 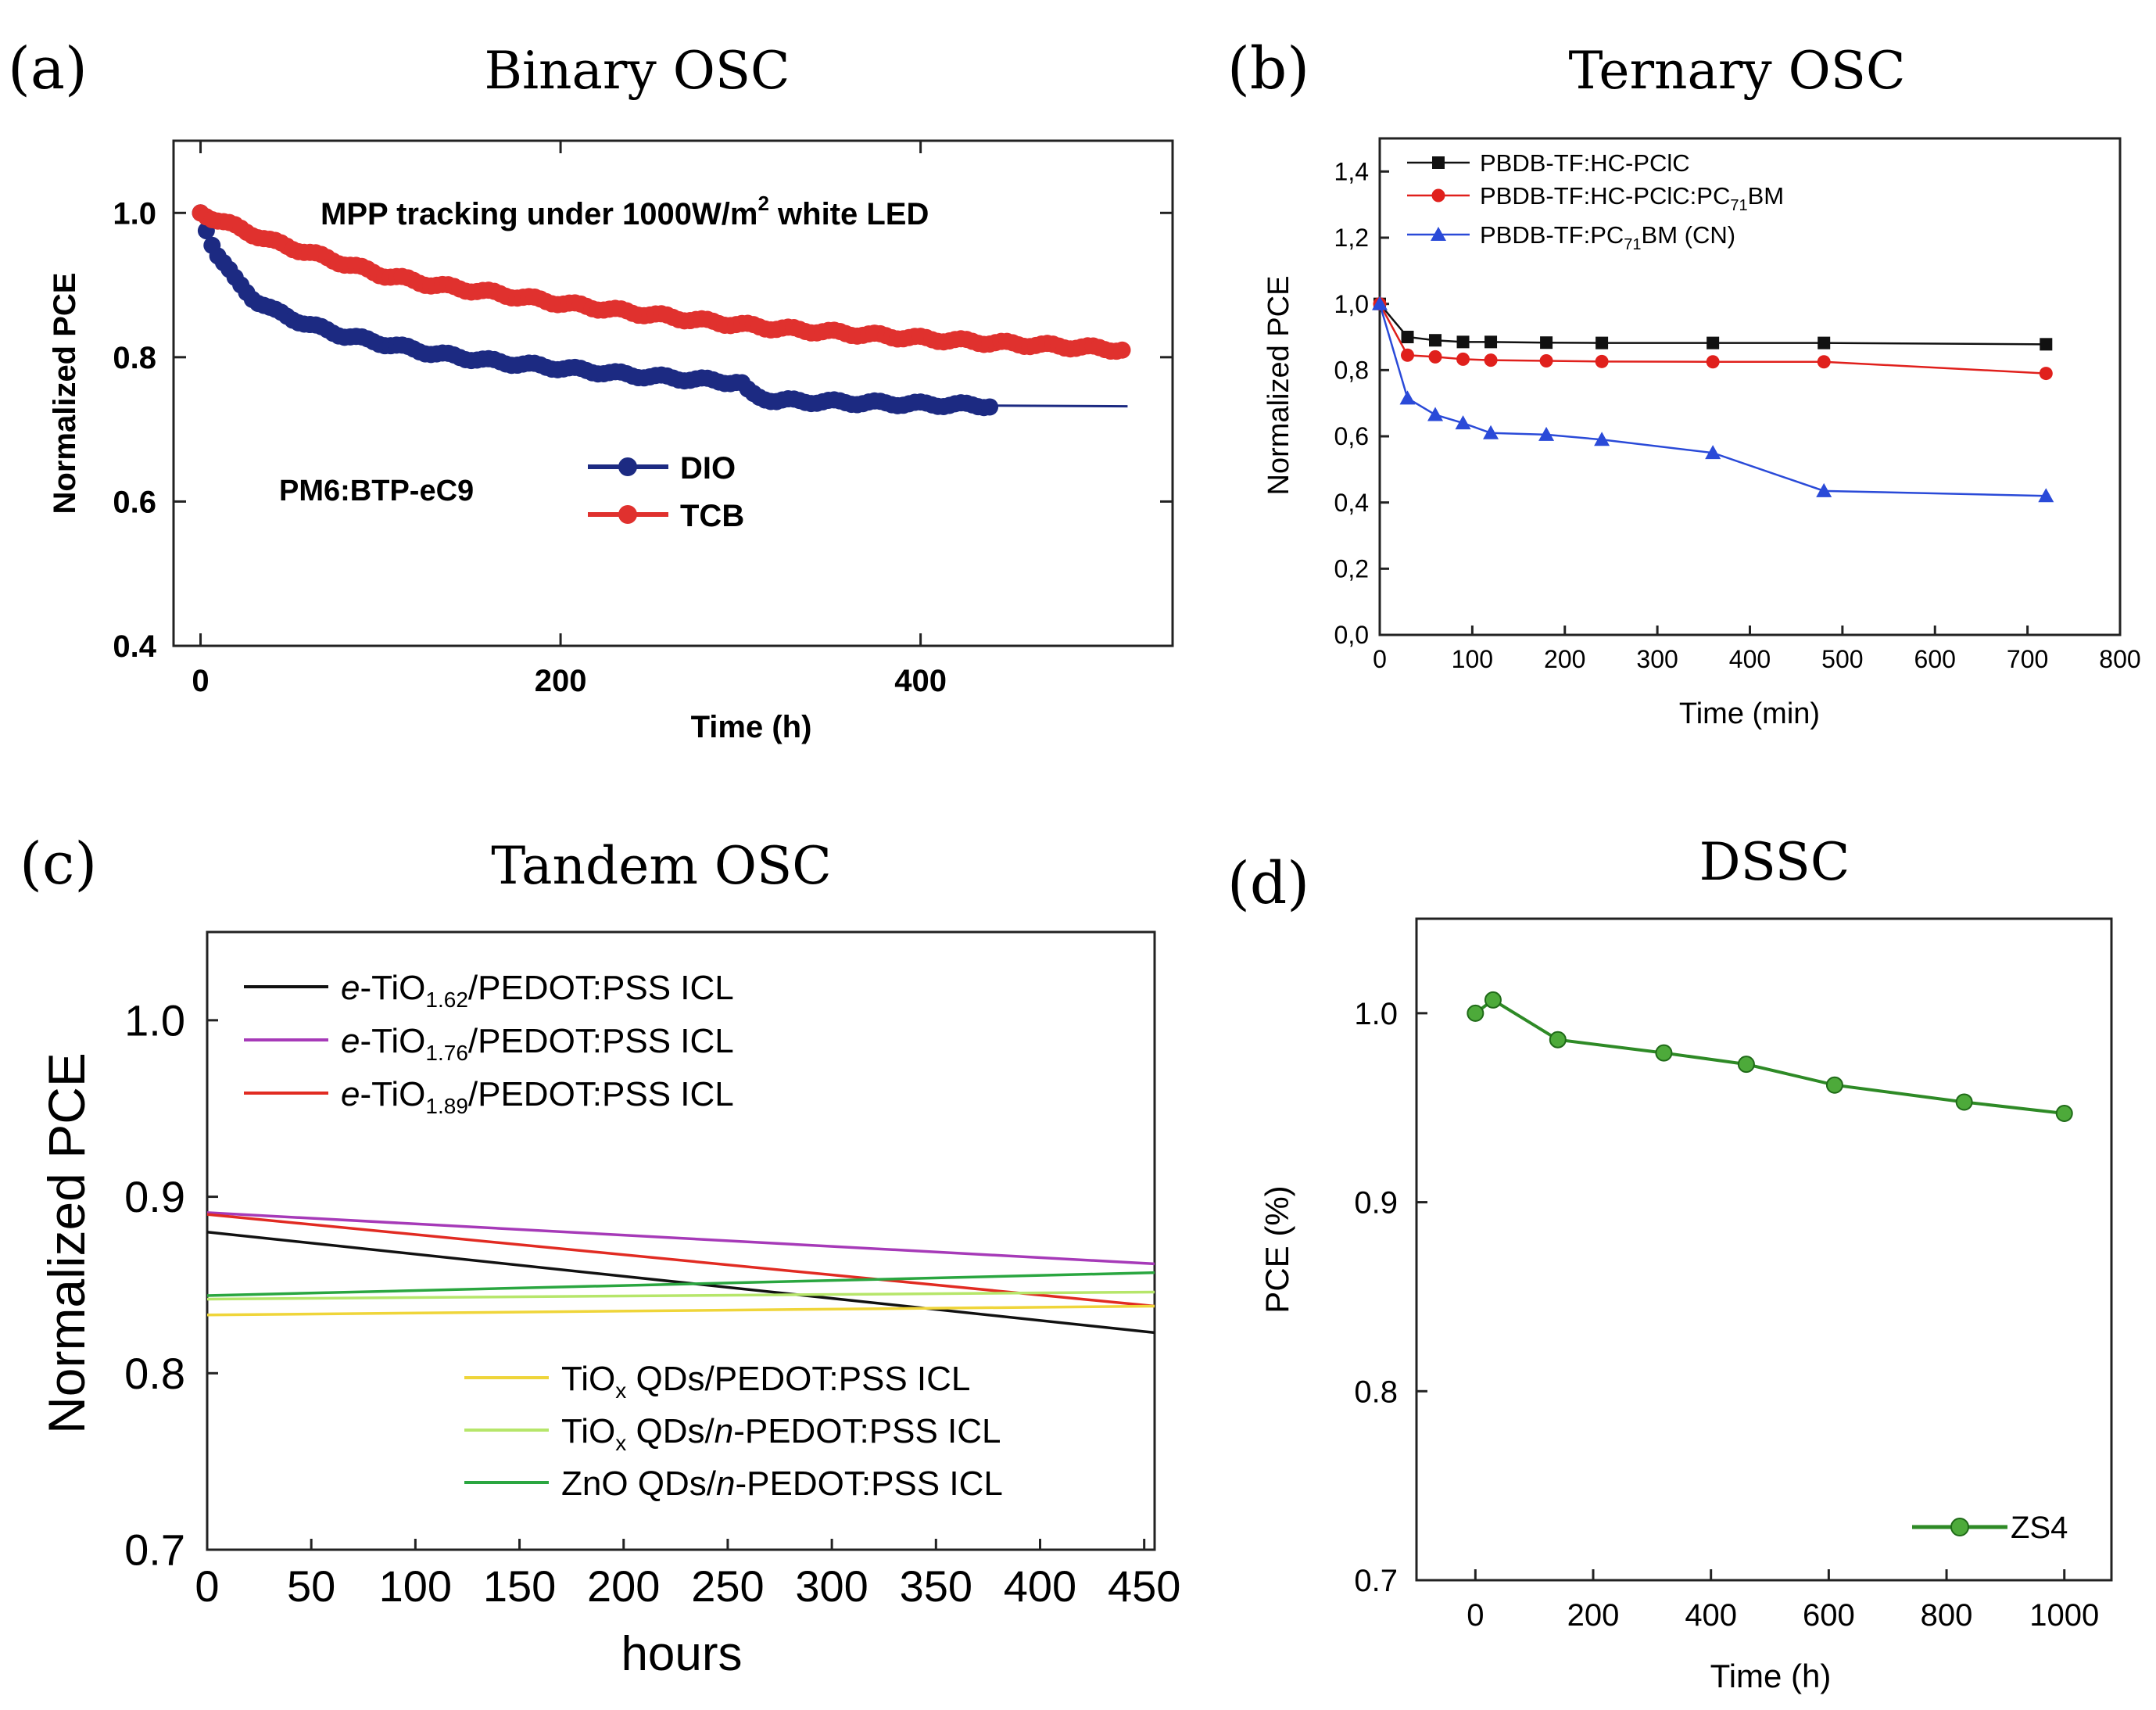 I want to click on series-e-tio176-line, so click(x=680, y=1238).